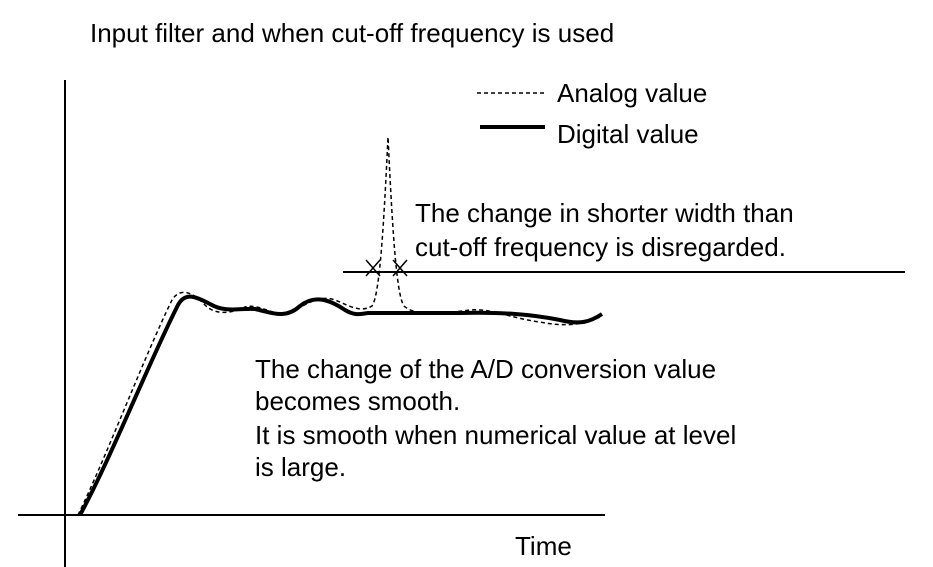 Image resolution: width=933 pixels, height=567 pixels. Describe the element at coordinates (543, 546) in the screenshot. I see `x-axis-label: Time` at that location.